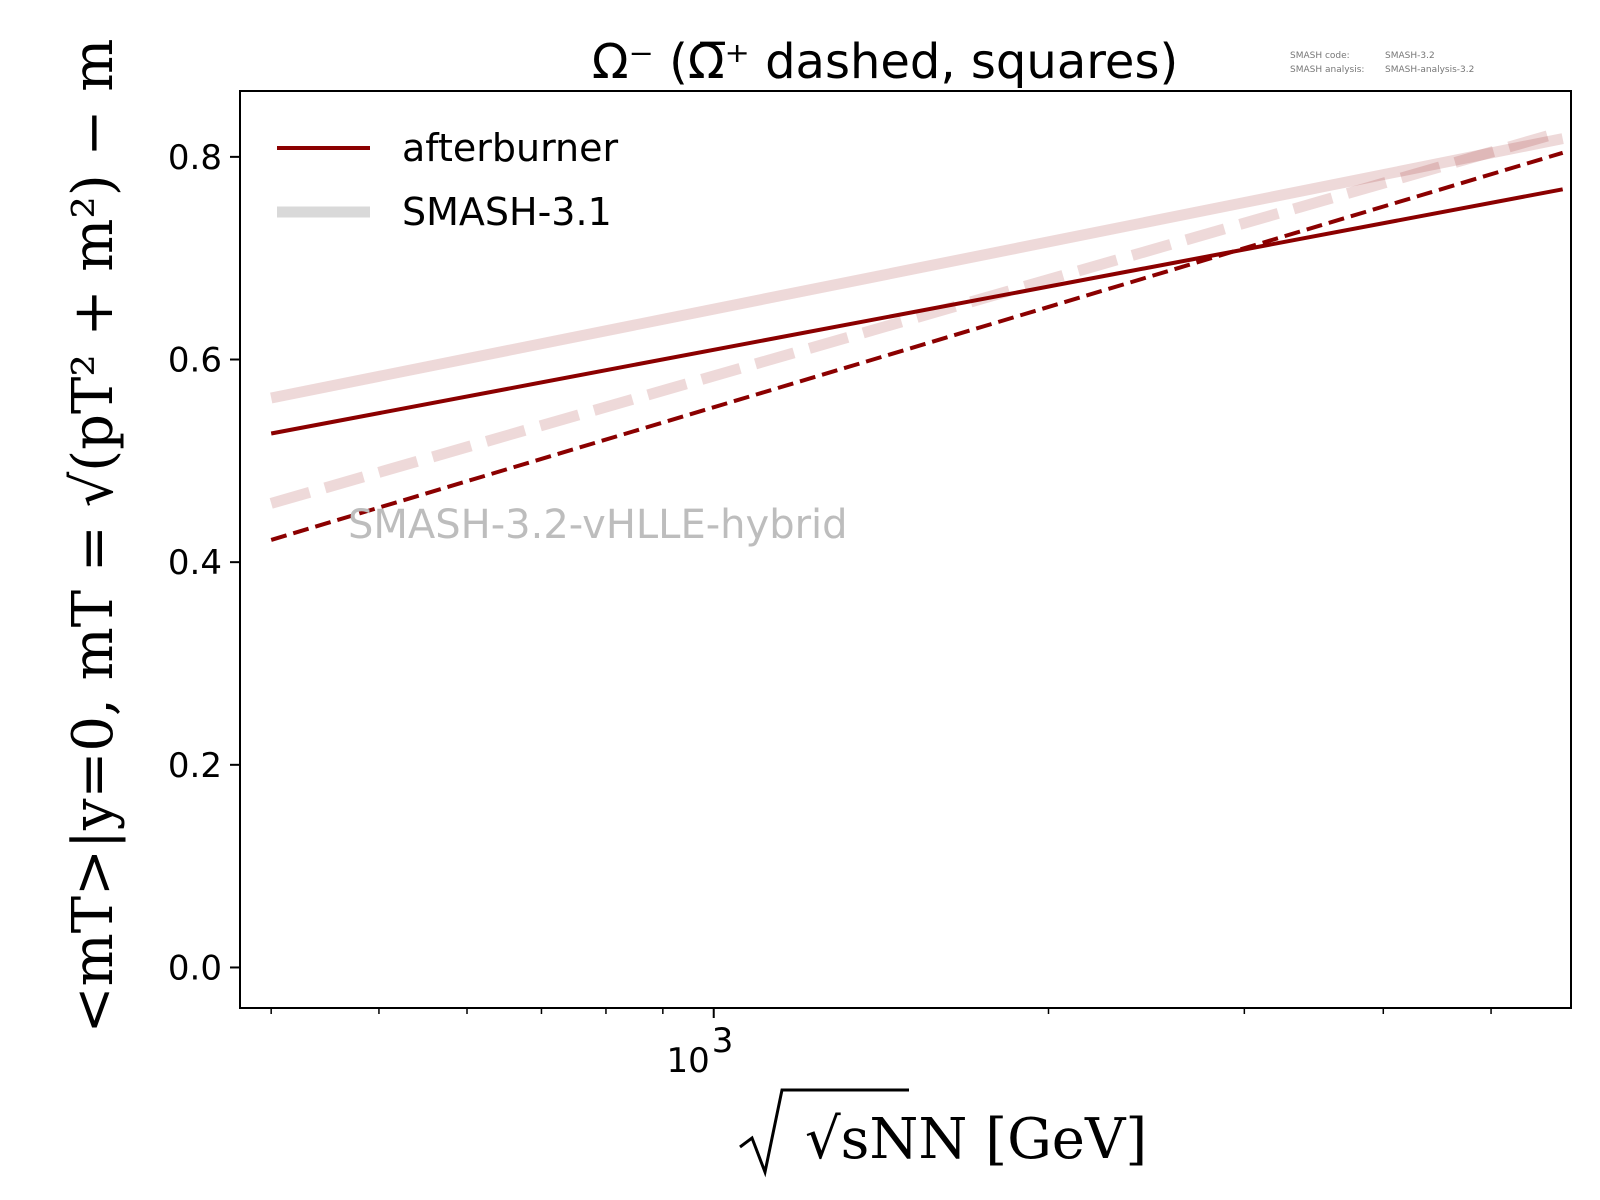  I want to click on y-tick-label: 0.8, so click(195, 158).